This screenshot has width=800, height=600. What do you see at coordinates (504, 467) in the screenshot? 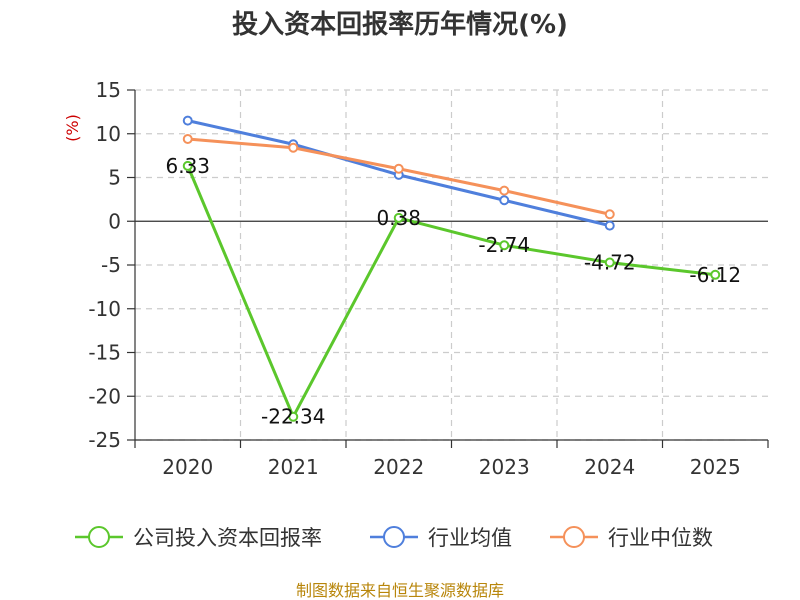
I see `x-tick-label: 2023` at bounding box center [504, 467].